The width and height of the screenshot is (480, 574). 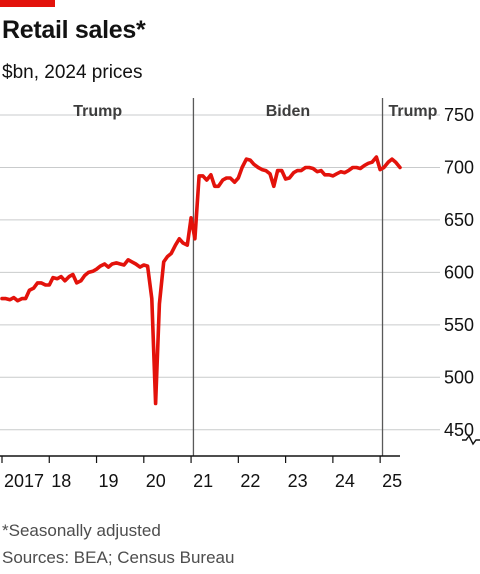 What do you see at coordinates (250, 481) in the screenshot?
I see `x-tick-label-22: 22` at bounding box center [250, 481].